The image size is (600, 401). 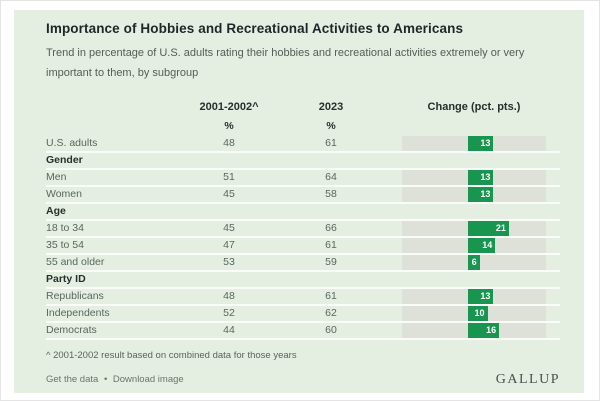 What do you see at coordinates (303, 144) in the screenshot?
I see `table-row-us-adults: U.S. adults 48 61 13` at bounding box center [303, 144].